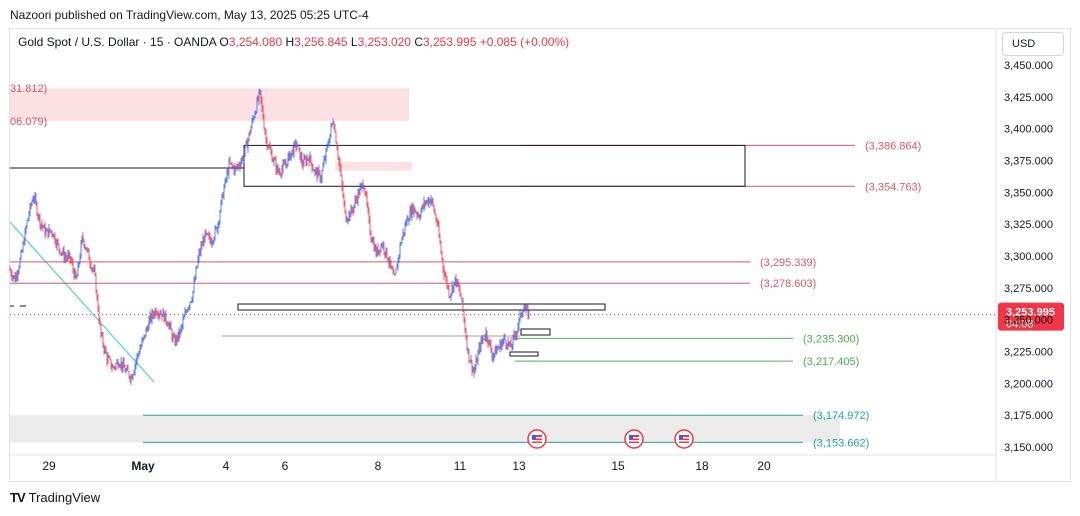  What do you see at coordinates (788, 263) in the screenshot?
I see `level-label-2: (3,295.339)` at bounding box center [788, 263].